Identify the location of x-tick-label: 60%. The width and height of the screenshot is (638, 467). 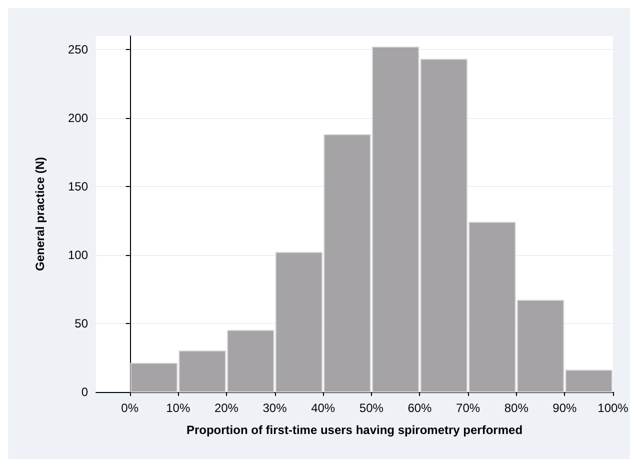
(420, 408).